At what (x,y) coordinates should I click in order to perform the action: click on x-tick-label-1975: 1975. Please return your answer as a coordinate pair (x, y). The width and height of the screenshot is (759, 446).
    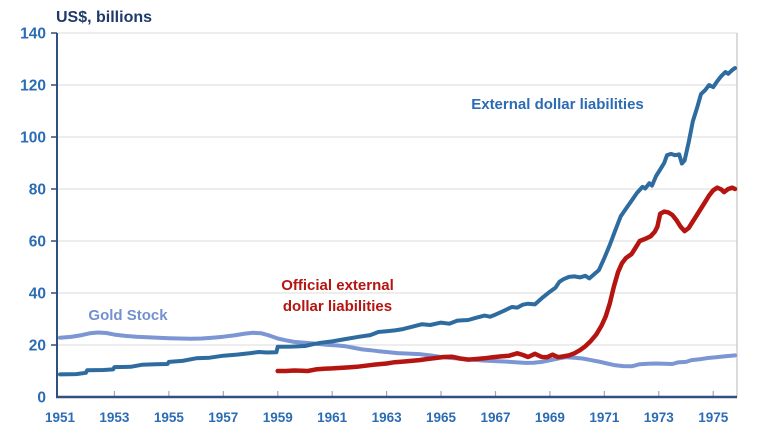
    Looking at the image, I should click on (713, 417).